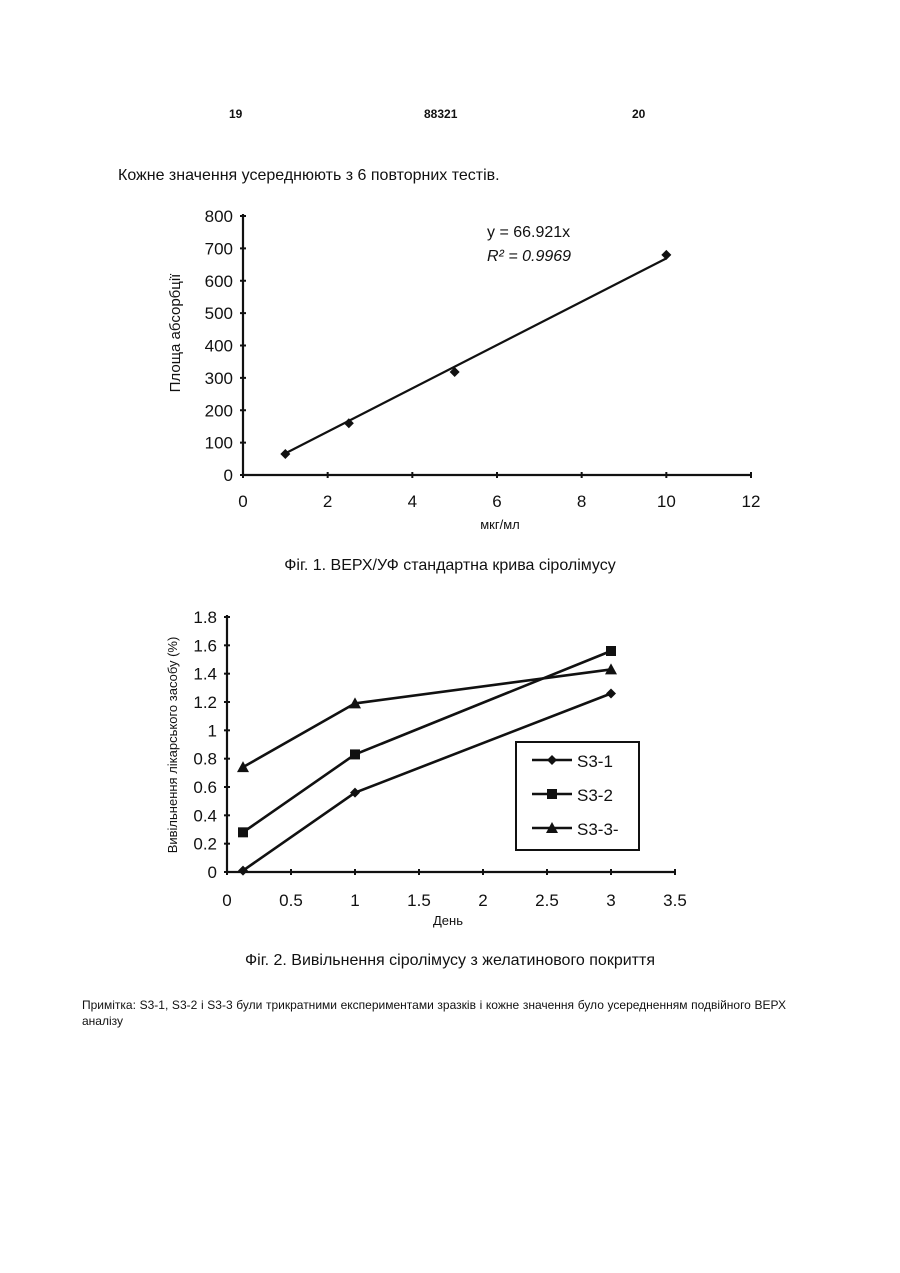 This screenshot has width=900, height=1273. Describe the element at coordinates (205, 787) in the screenshot. I see `y-tick-label: 0.6` at that location.